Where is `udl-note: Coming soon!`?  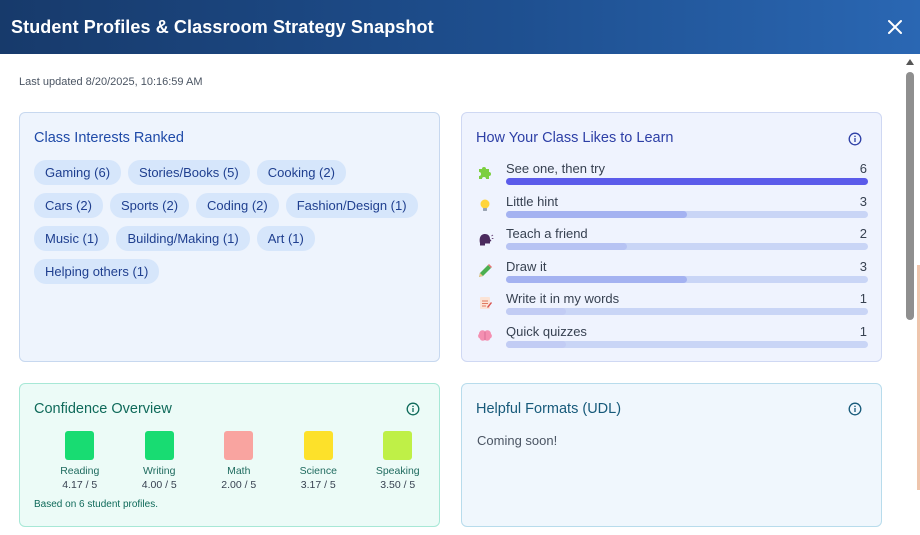 udl-note: Coming soon! is located at coordinates (517, 440).